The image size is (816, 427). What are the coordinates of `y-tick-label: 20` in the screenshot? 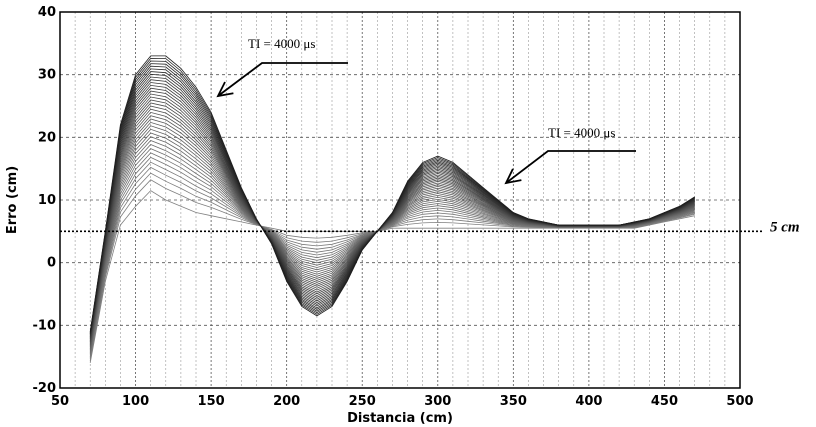 It's located at (47, 137).